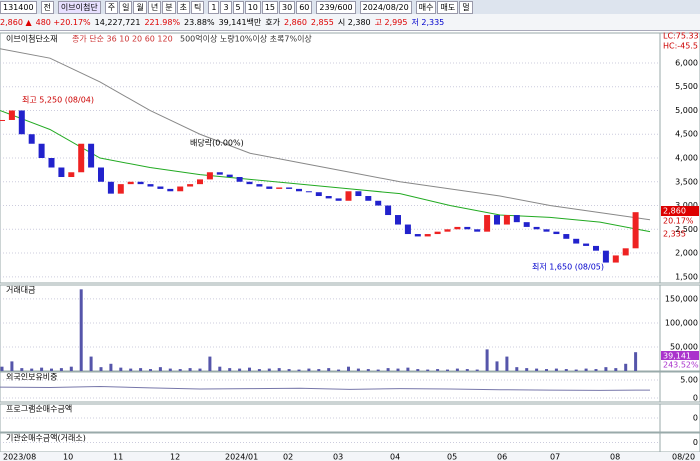 The height and width of the screenshot is (461, 700). Describe the element at coordinates (183, 7) in the screenshot. I see `period-button: 초` at that location.